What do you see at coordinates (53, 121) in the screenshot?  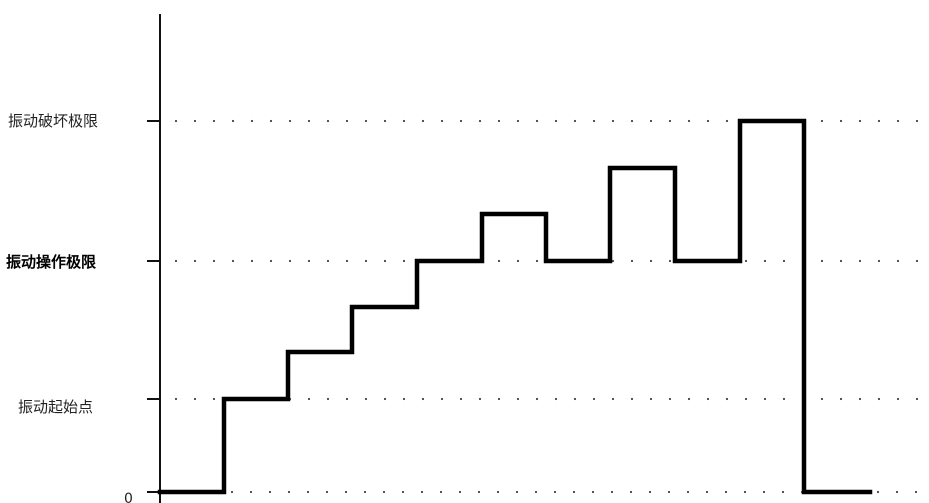 I see `level-label-destroy: 振动破坏极限` at bounding box center [53, 121].